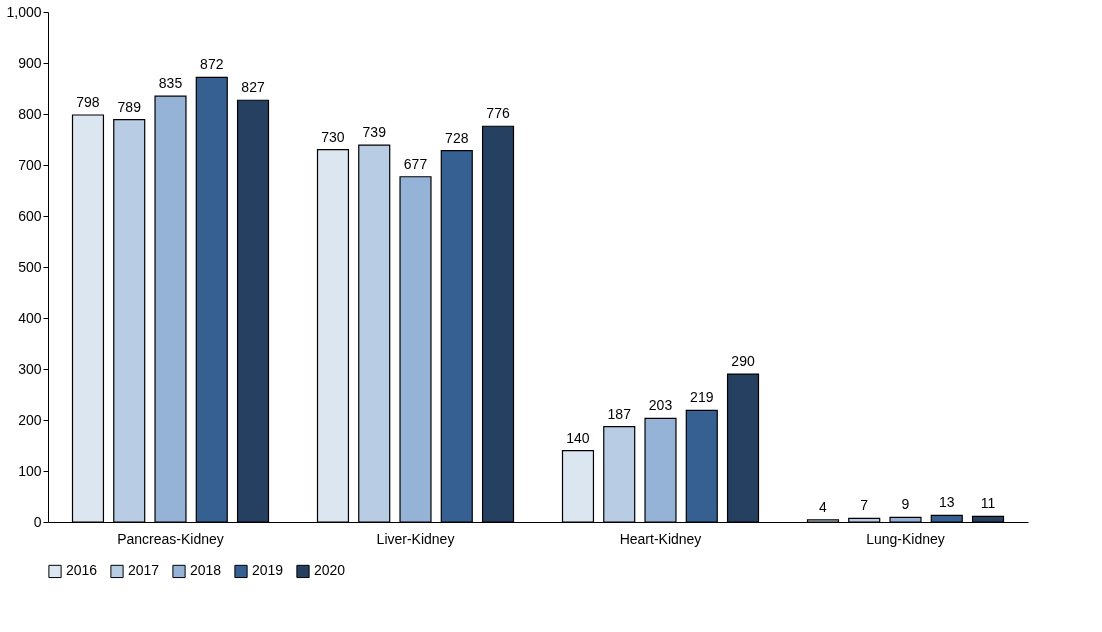 The image size is (1102, 632). Describe the element at coordinates (170, 83) in the screenshot. I see `data-label: 835` at that location.